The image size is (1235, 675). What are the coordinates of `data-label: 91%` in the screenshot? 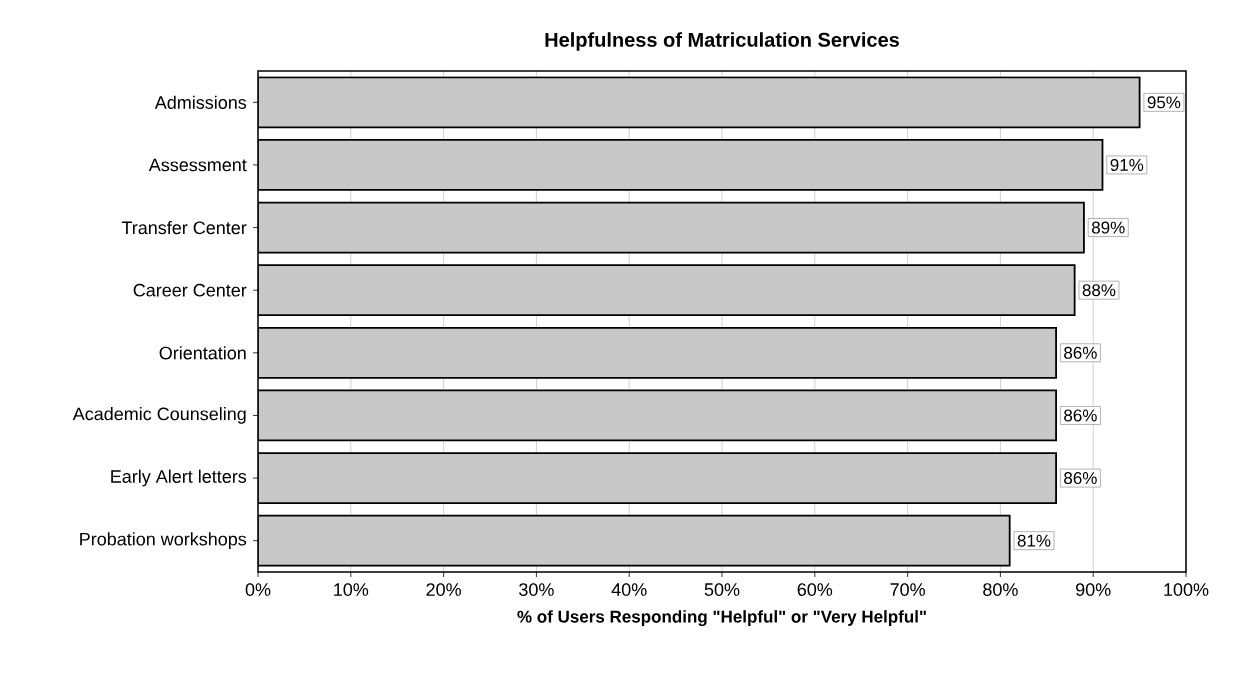 It's located at (1127, 164).